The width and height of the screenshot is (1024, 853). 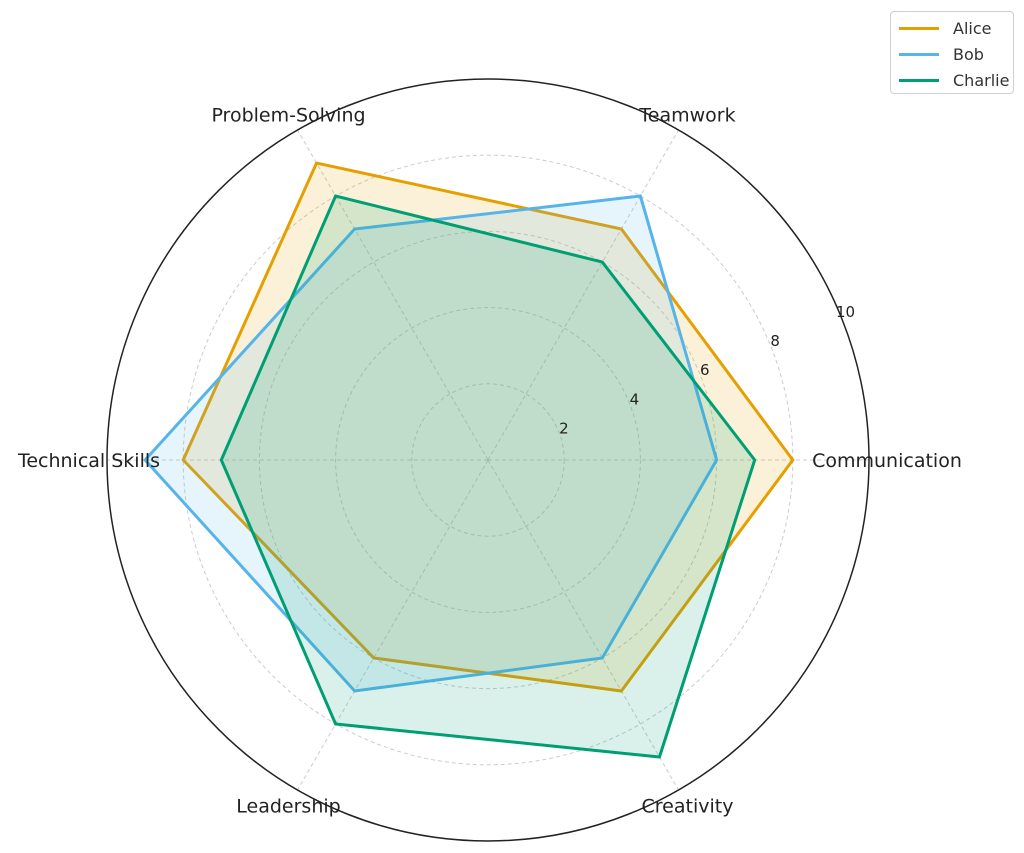 I want to click on legend-swatch-bob, so click(x=919, y=54).